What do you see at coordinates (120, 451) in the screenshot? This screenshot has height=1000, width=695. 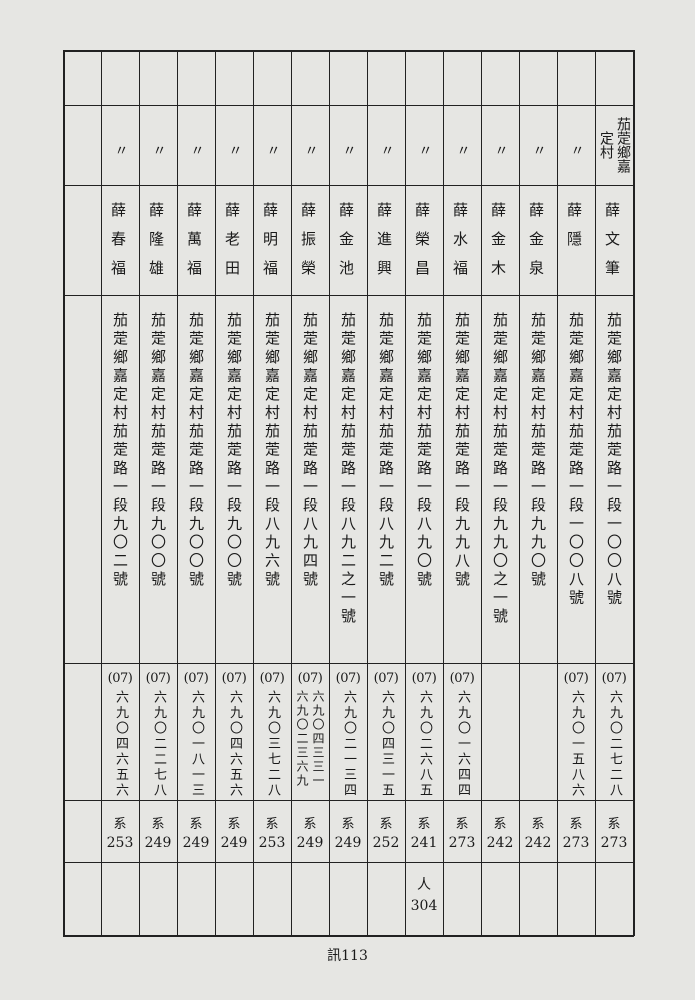 I see `address: 茄萣鄉嘉定村茄萣路一段九〇二號` at bounding box center [120, 451].